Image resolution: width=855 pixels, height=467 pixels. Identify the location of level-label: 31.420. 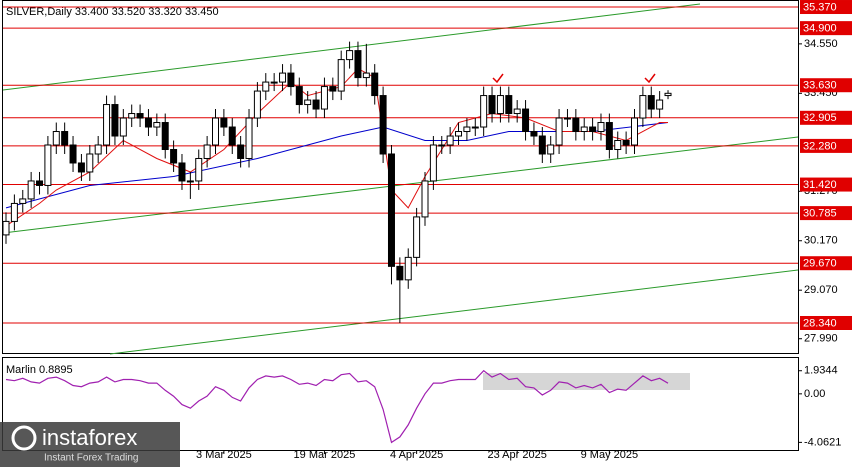
(820, 185).